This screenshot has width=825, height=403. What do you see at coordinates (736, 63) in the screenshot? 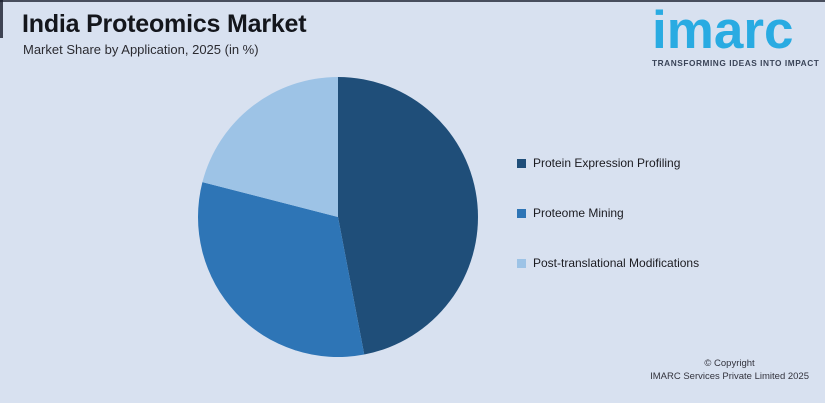
I see `imarc-logo-tagline: TRANSFORMING IDEAS INTO IMPACT` at bounding box center [736, 63].